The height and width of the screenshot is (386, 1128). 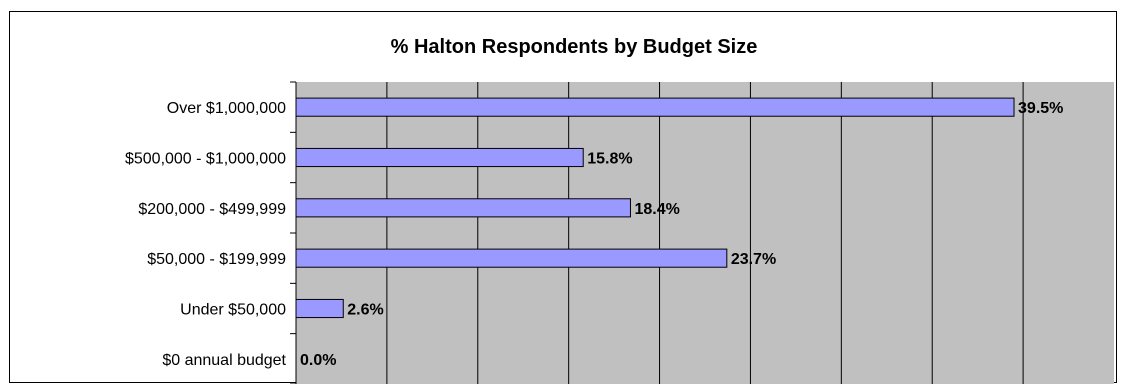 I want to click on data-label: 23.7%, so click(x=753, y=259).